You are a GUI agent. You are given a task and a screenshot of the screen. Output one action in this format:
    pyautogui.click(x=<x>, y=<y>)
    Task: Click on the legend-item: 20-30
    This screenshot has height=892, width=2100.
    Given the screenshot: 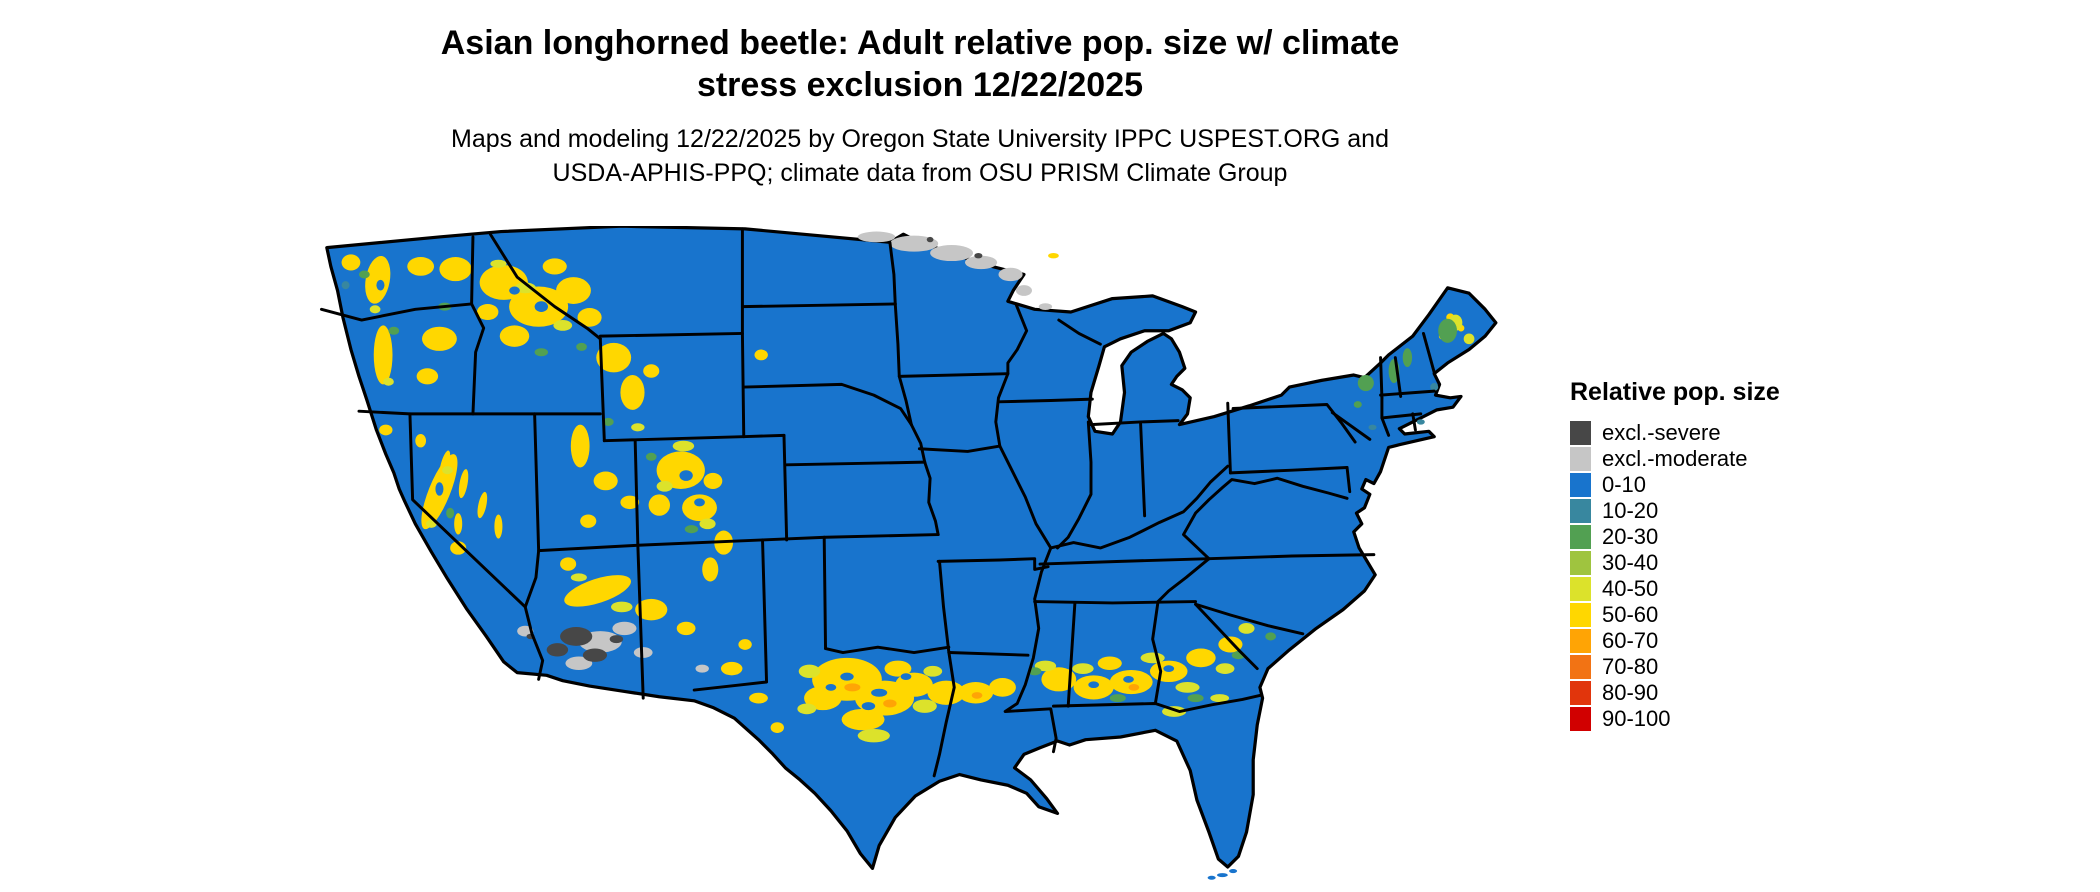 What is the action you would take?
    pyautogui.click(x=1675, y=537)
    